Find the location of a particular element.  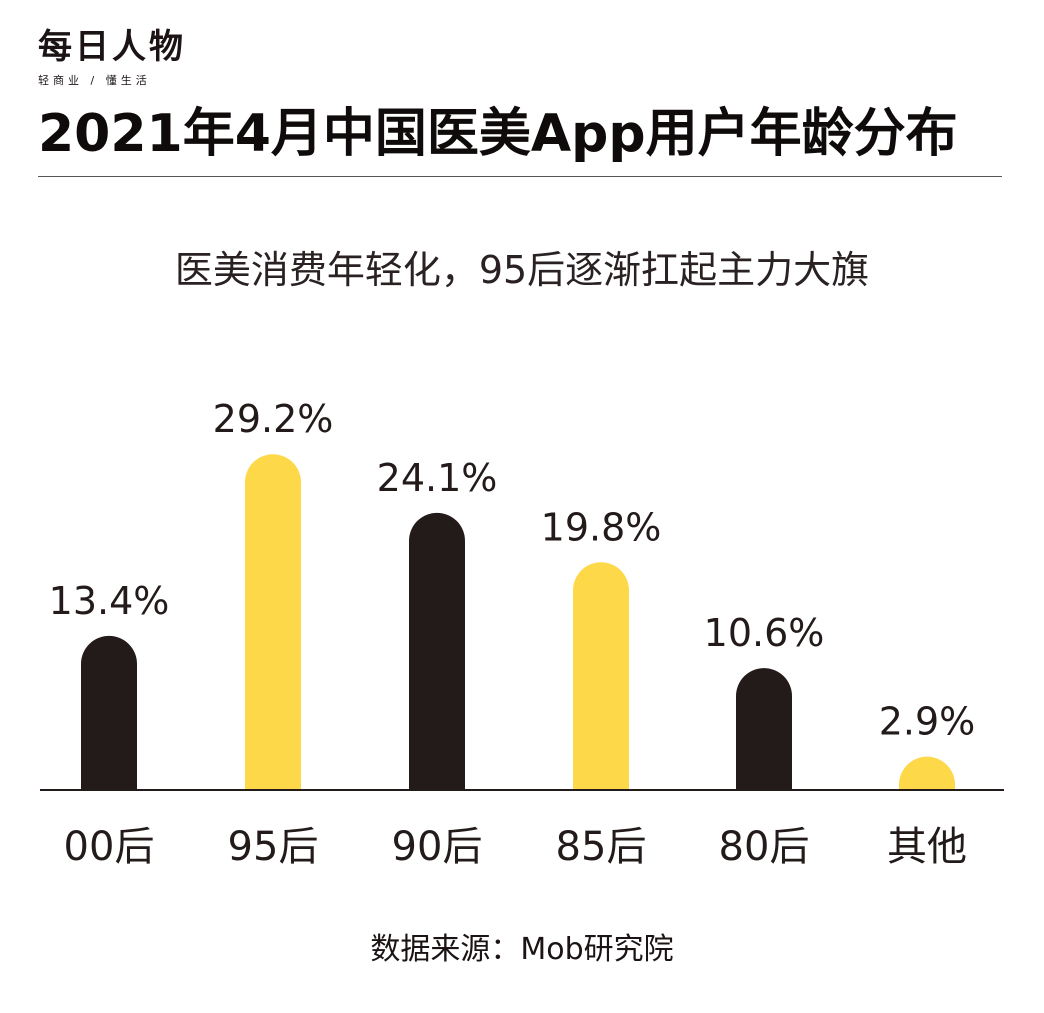

brand-logo: 每日人物 轻商业 / 懂生活 is located at coordinates (112, 59).